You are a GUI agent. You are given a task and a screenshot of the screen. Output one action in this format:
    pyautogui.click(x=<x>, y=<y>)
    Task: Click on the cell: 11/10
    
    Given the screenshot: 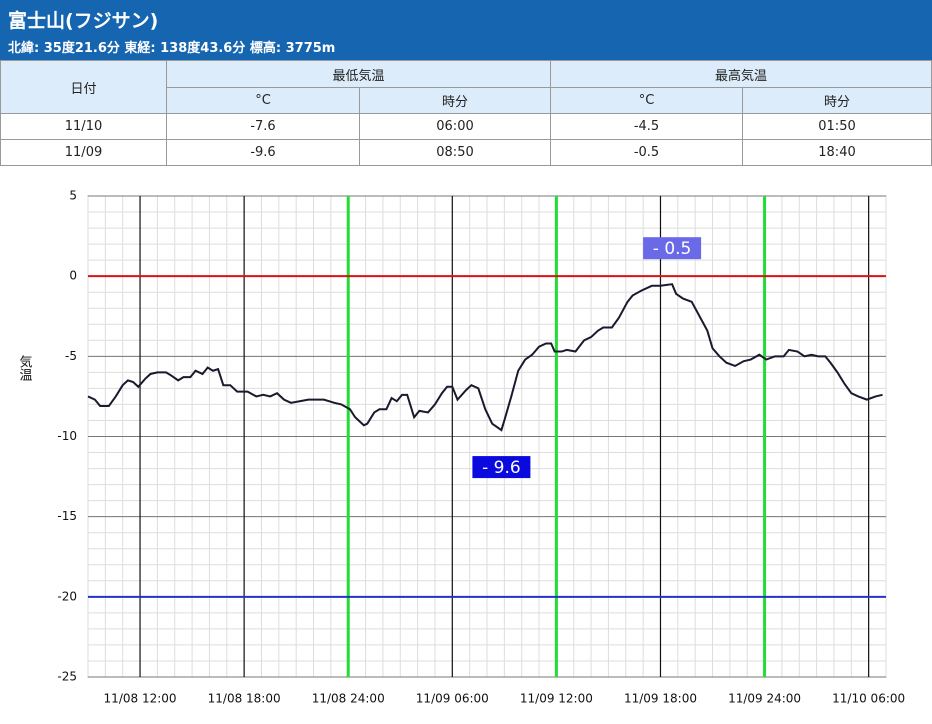 What is the action you would take?
    pyautogui.click(x=83, y=126)
    